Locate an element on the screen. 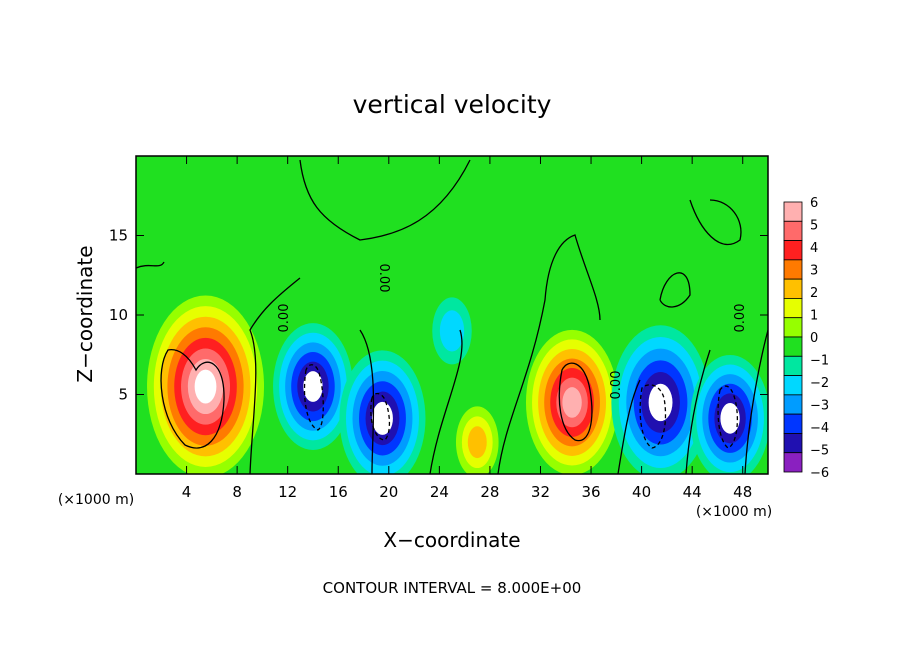 Image resolution: width=904 pixels, height=654 pixels. x-tick-label: 12 is located at coordinates (287, 492).